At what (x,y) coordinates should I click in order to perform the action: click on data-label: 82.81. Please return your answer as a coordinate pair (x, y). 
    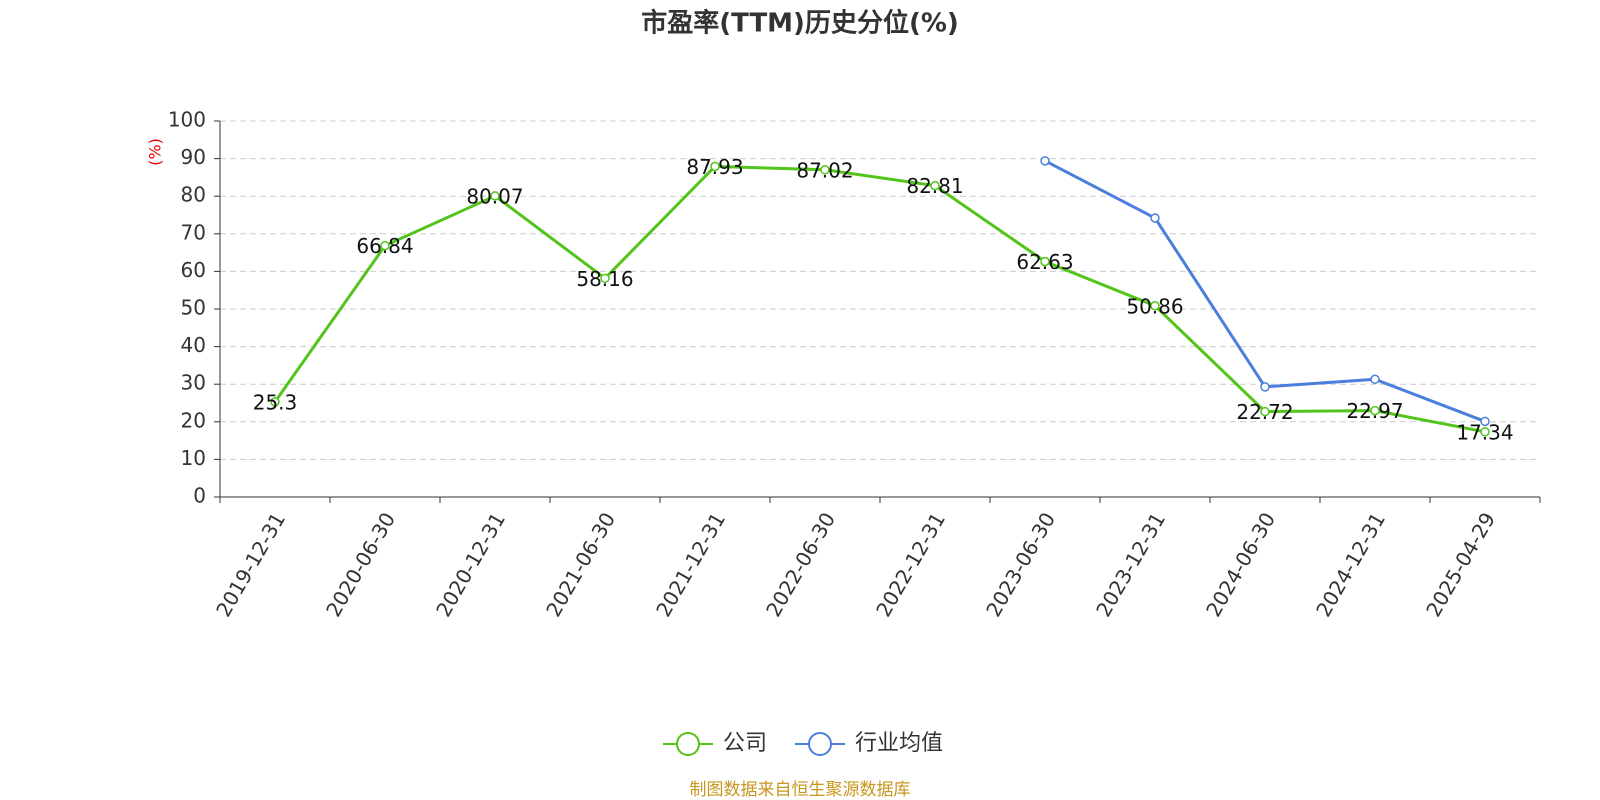
    Looking at the image, I should click on (934, 186).